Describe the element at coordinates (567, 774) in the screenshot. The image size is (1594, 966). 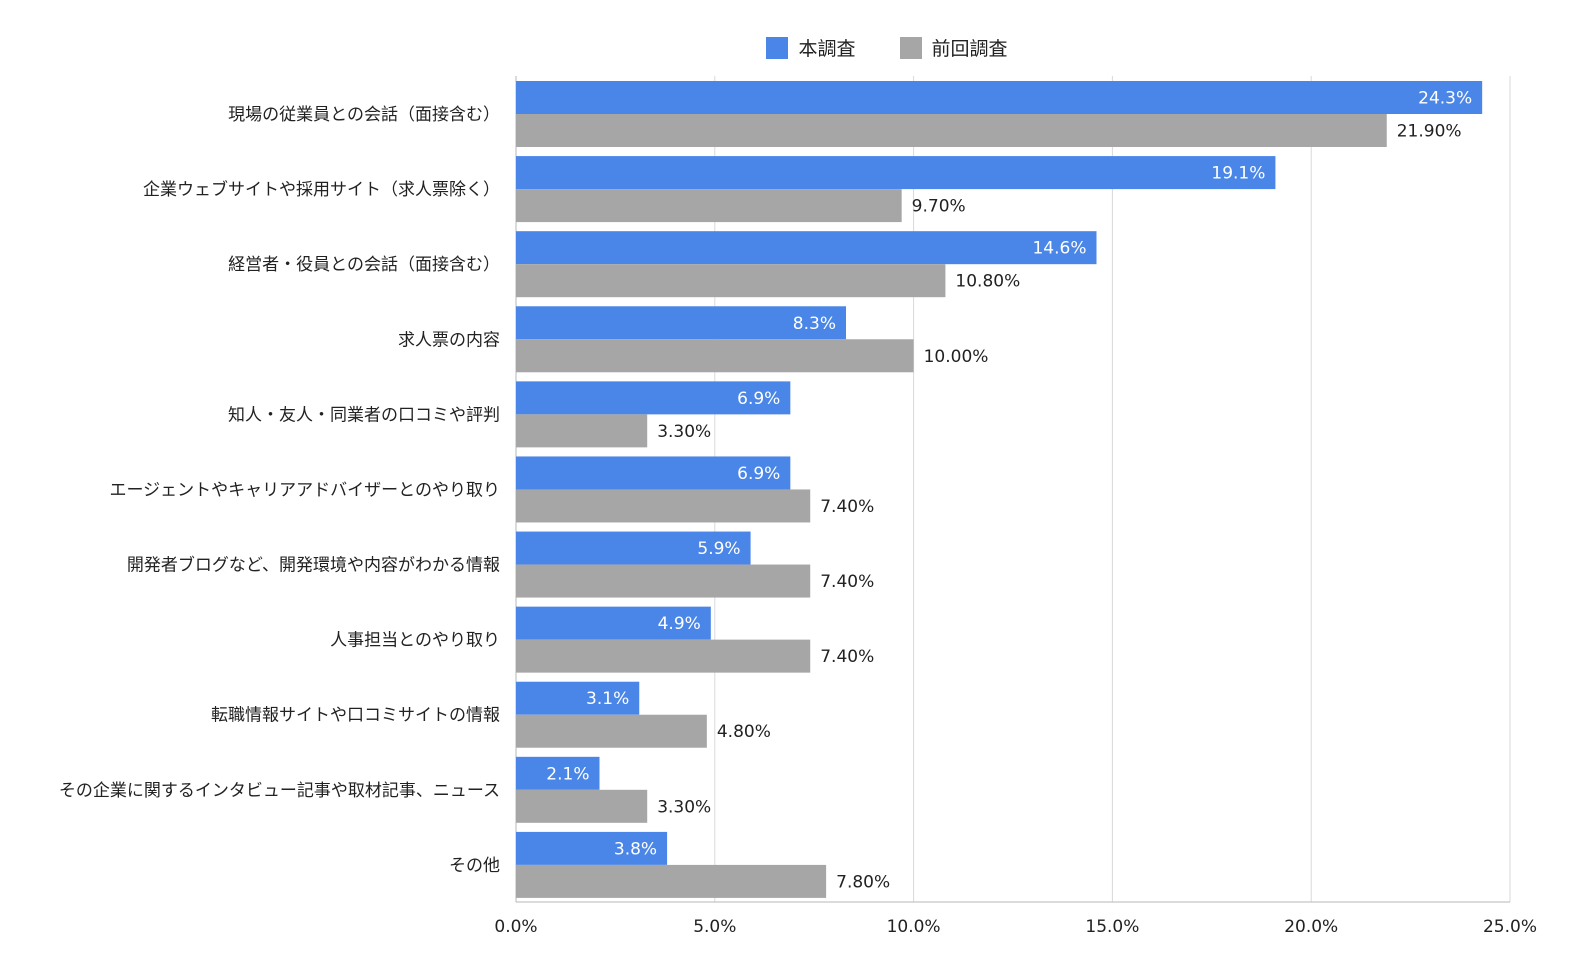
I see `data-label-current: 2.1%` at that location.